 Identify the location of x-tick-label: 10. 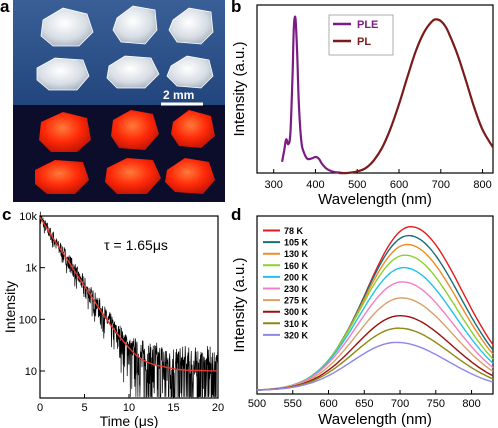
(129, 408).